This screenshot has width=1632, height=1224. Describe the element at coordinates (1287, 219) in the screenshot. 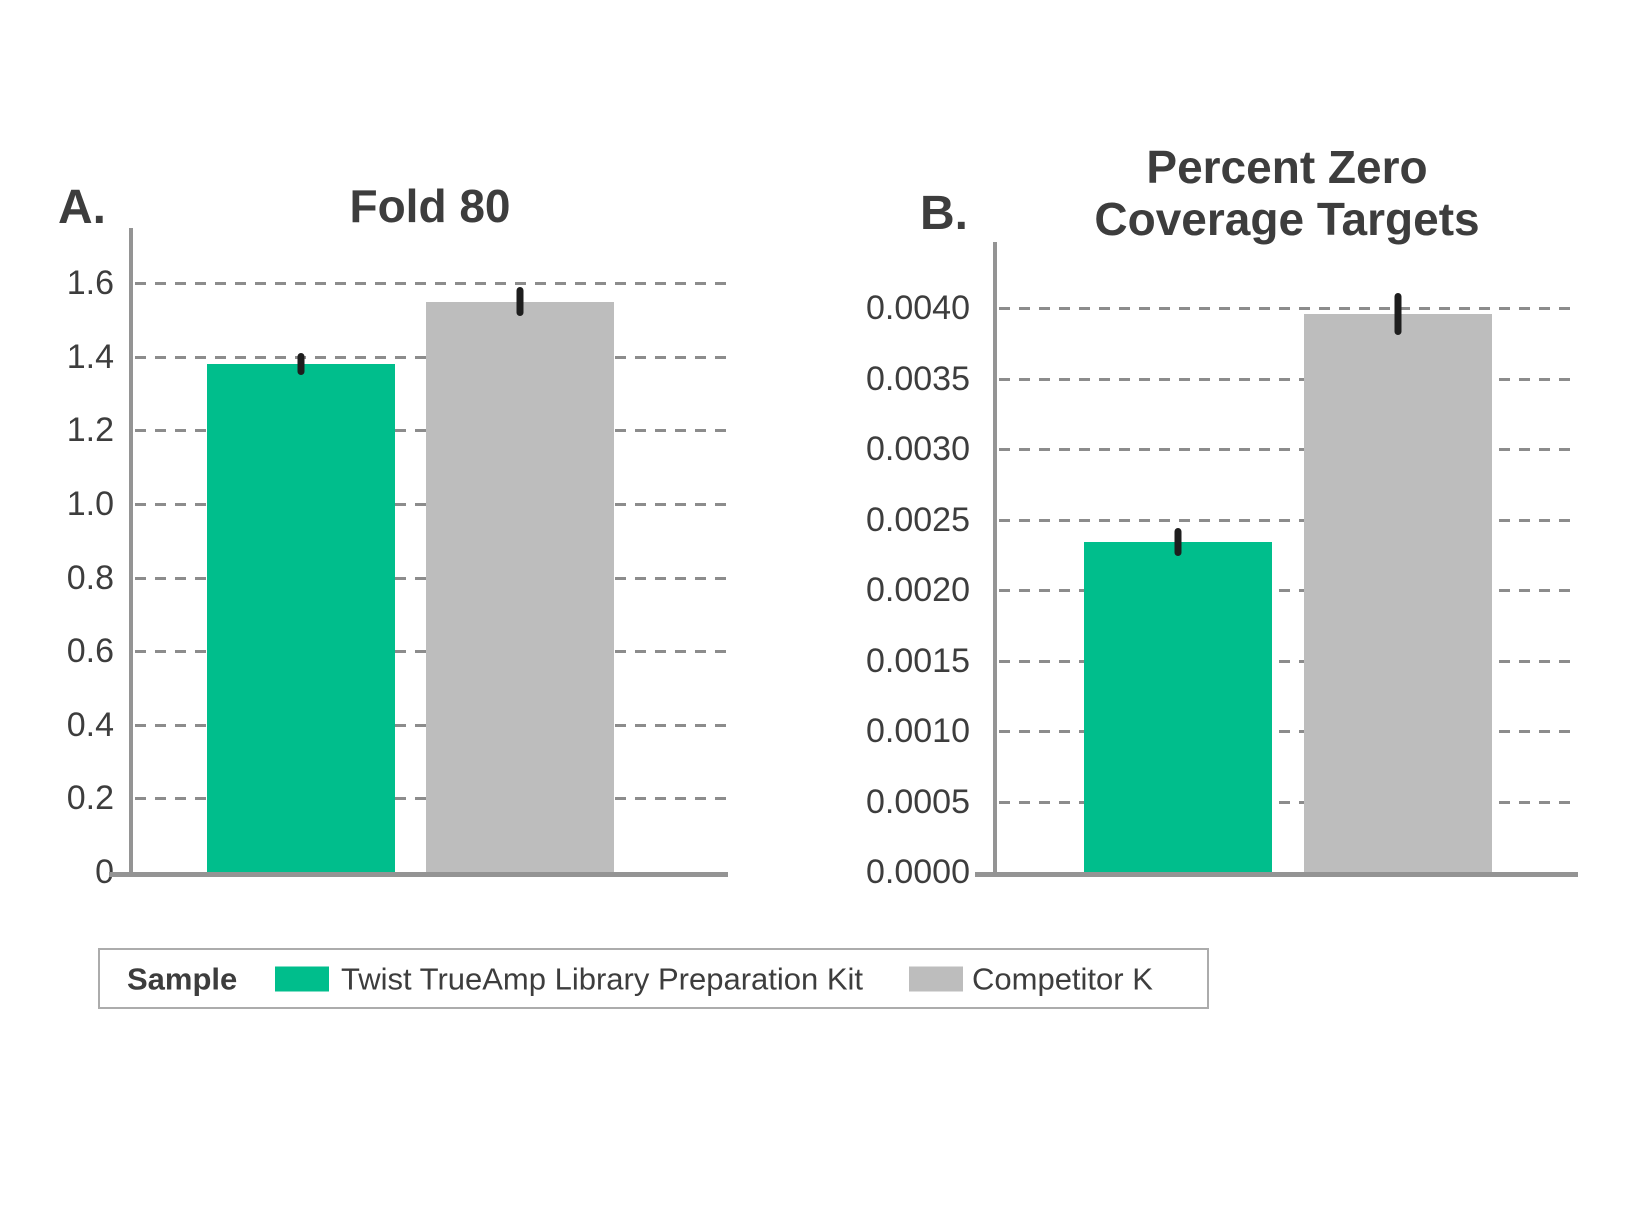

I see `chart-b-title-line2: Coverage Targets` at that location.